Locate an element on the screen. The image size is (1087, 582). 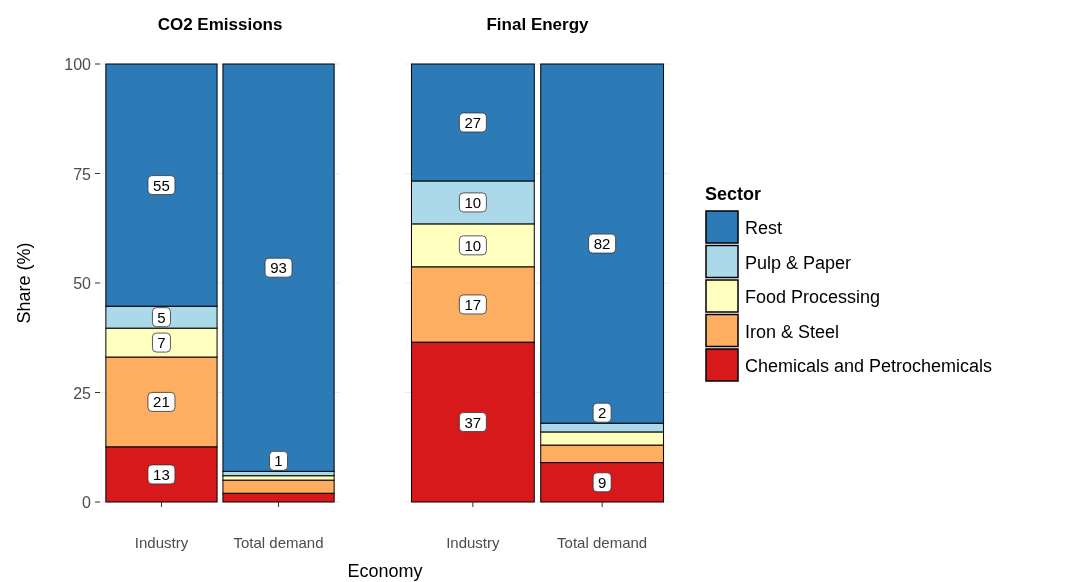
data-label: 82 is located at coordinates (602, 244).